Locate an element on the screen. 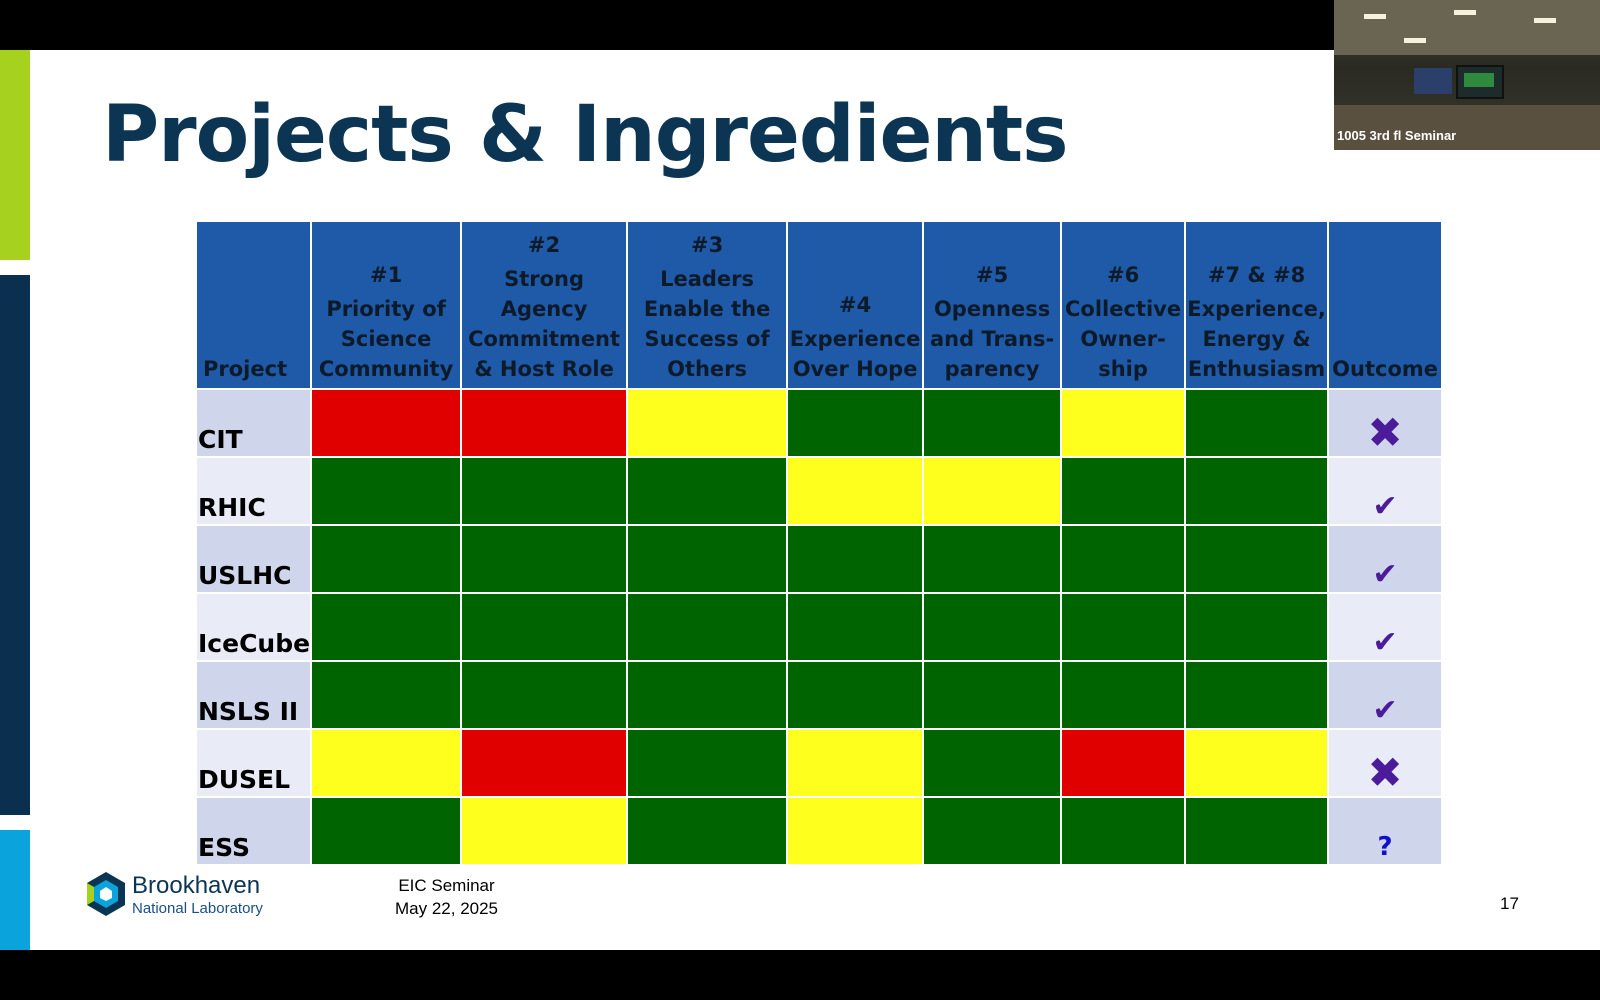 The width and height of the screenshot is (1600, 1000). column-label: Openness and Trans-parency is located at coordinates (992, 339).